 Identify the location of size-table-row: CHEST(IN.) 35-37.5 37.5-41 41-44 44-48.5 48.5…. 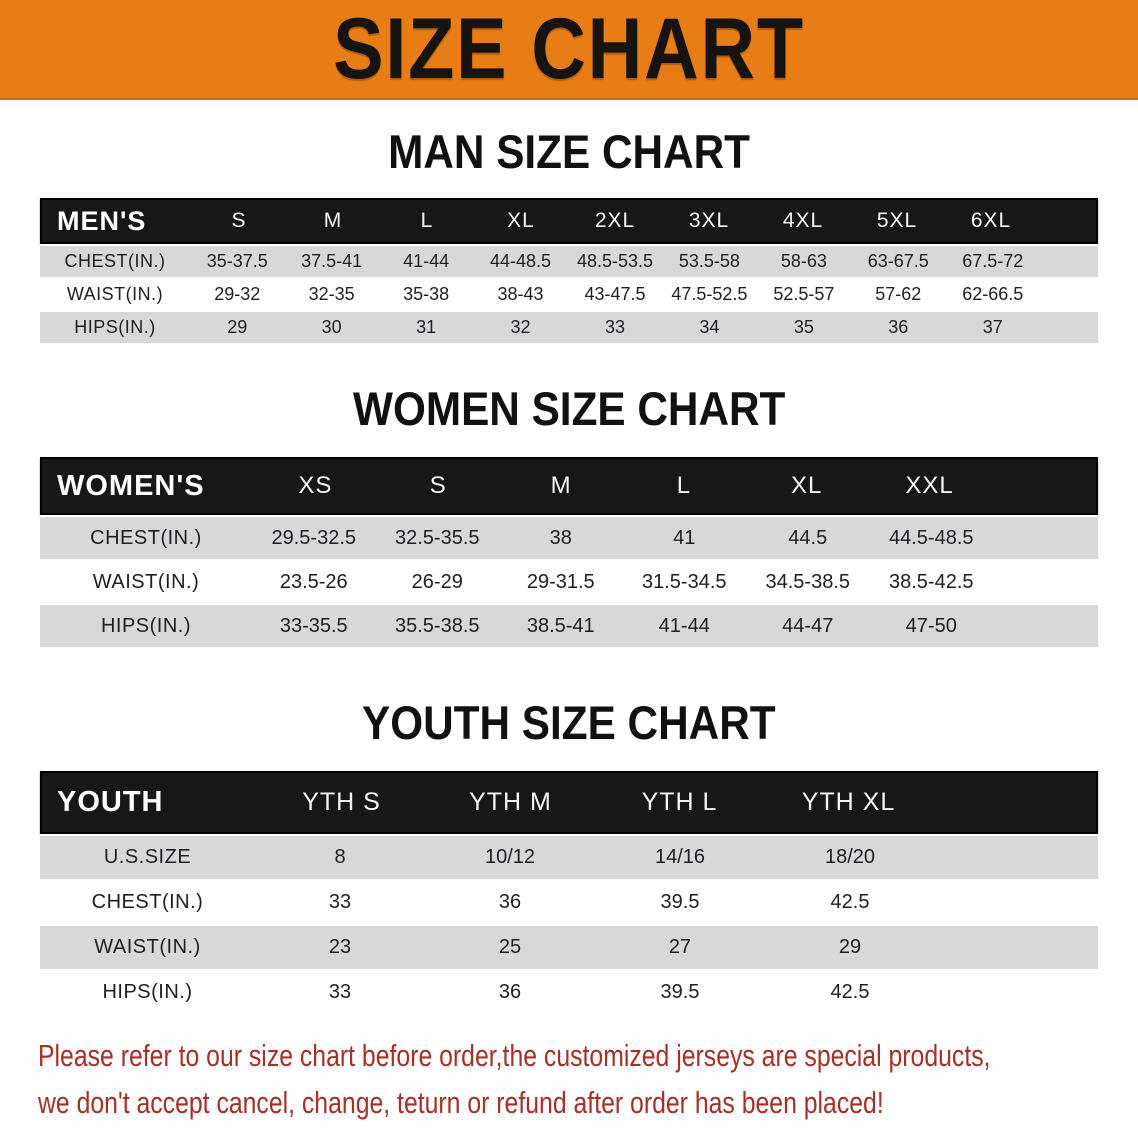
(569, 260).